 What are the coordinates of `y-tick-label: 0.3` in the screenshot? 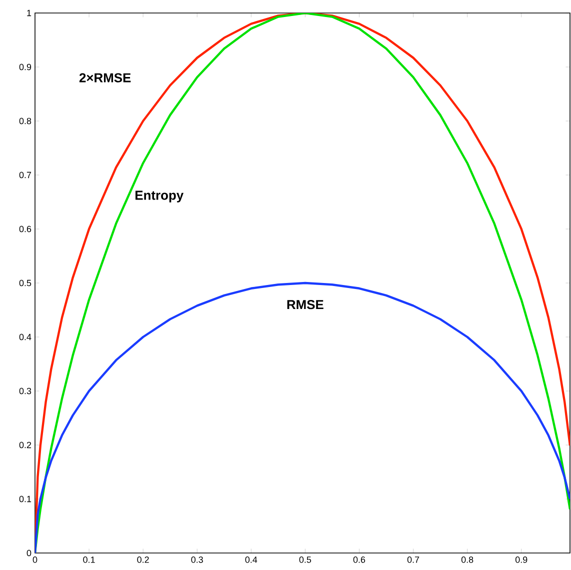 It's located at (25, 391).